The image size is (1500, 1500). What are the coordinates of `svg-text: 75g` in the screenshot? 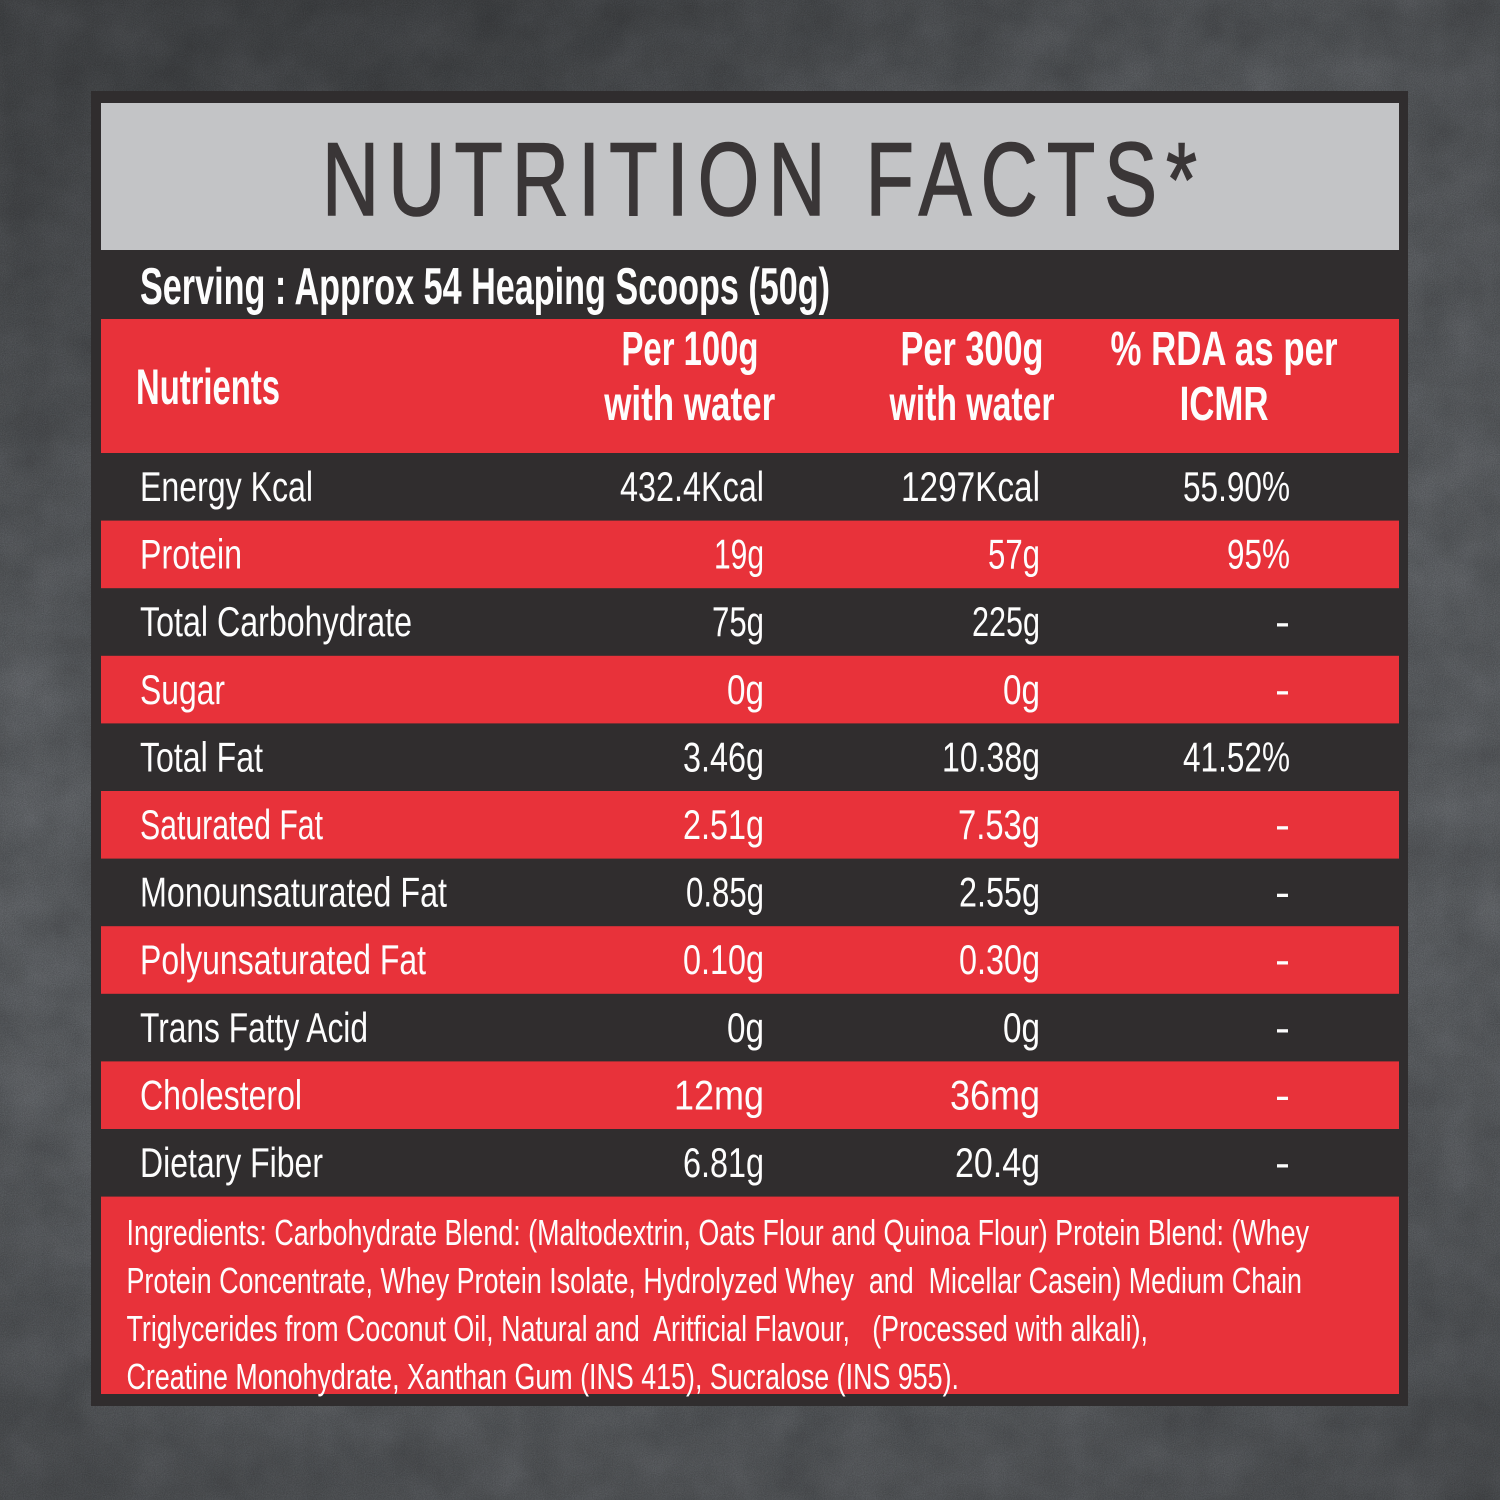 It's located at (738, 621).